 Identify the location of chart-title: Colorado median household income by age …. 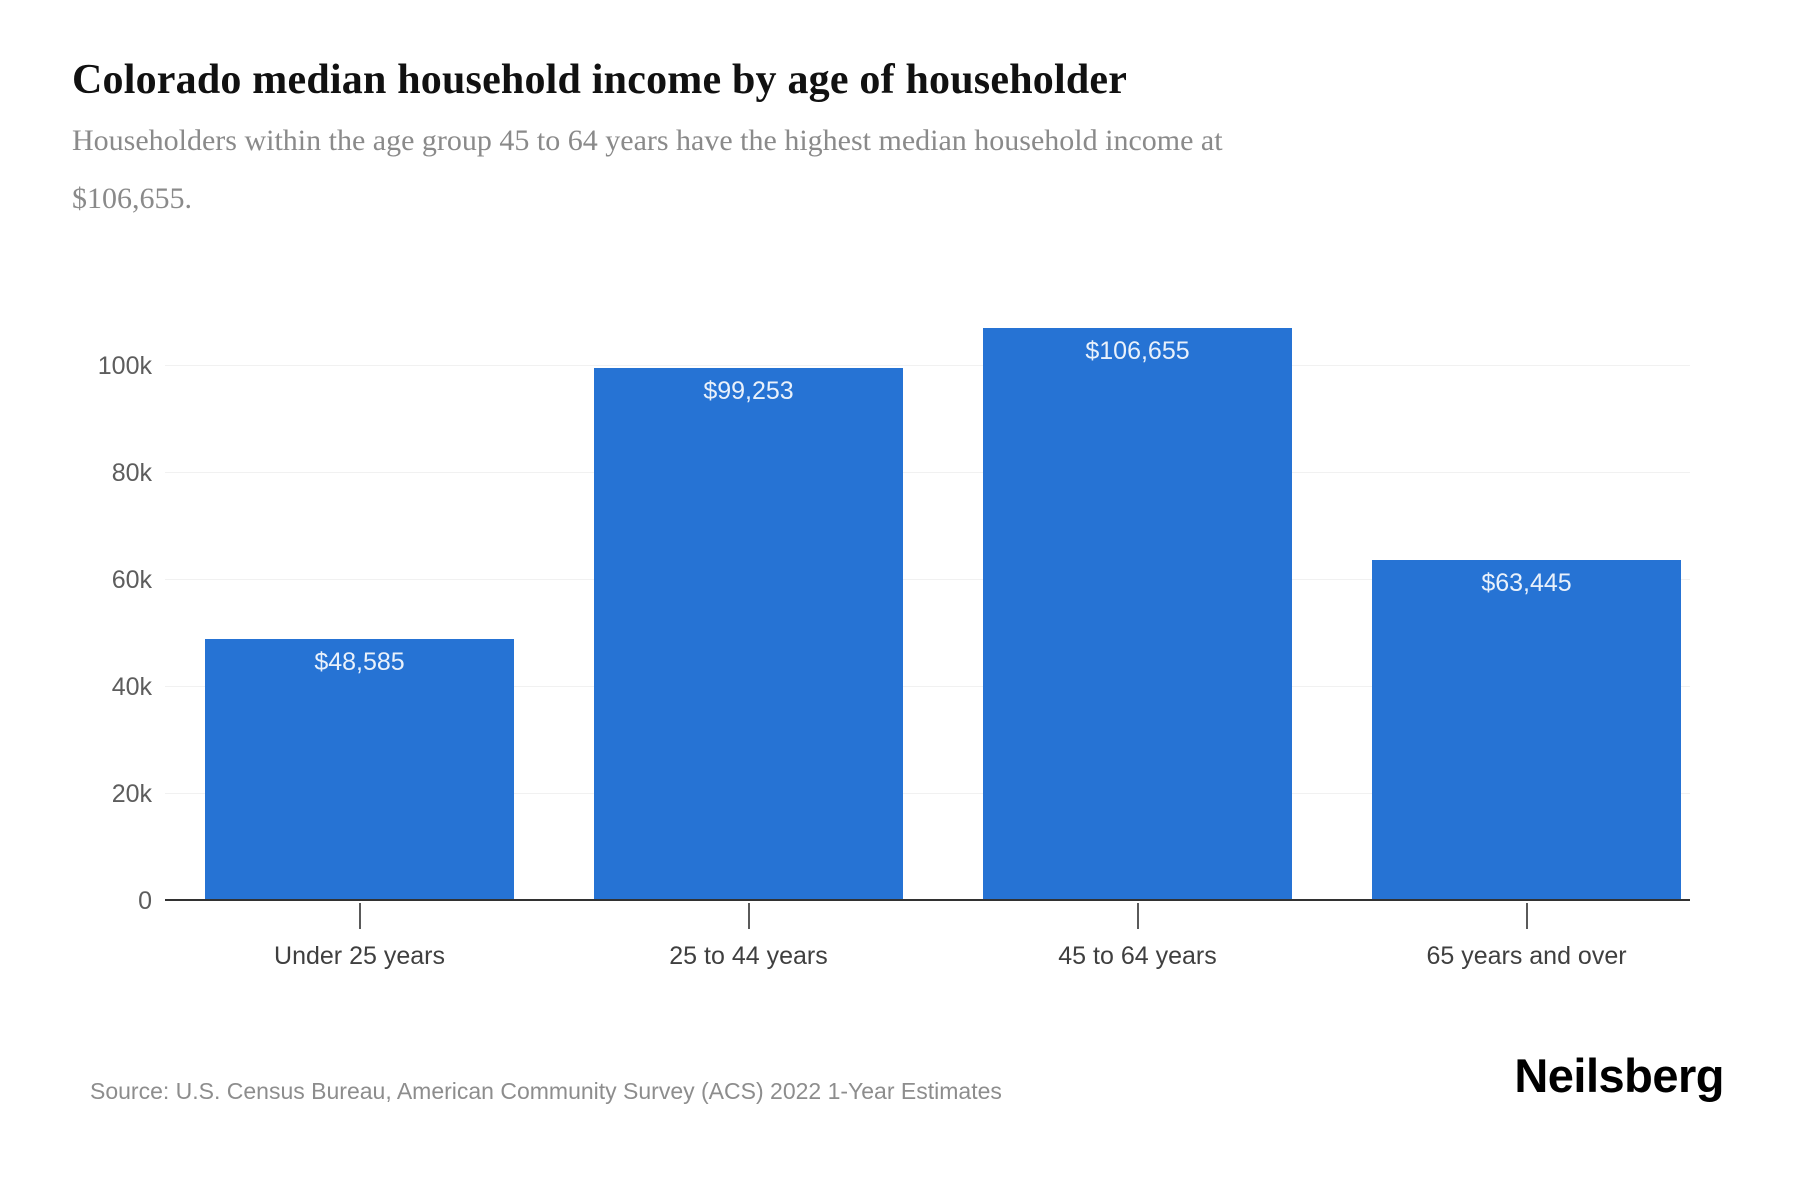
(600, 80).